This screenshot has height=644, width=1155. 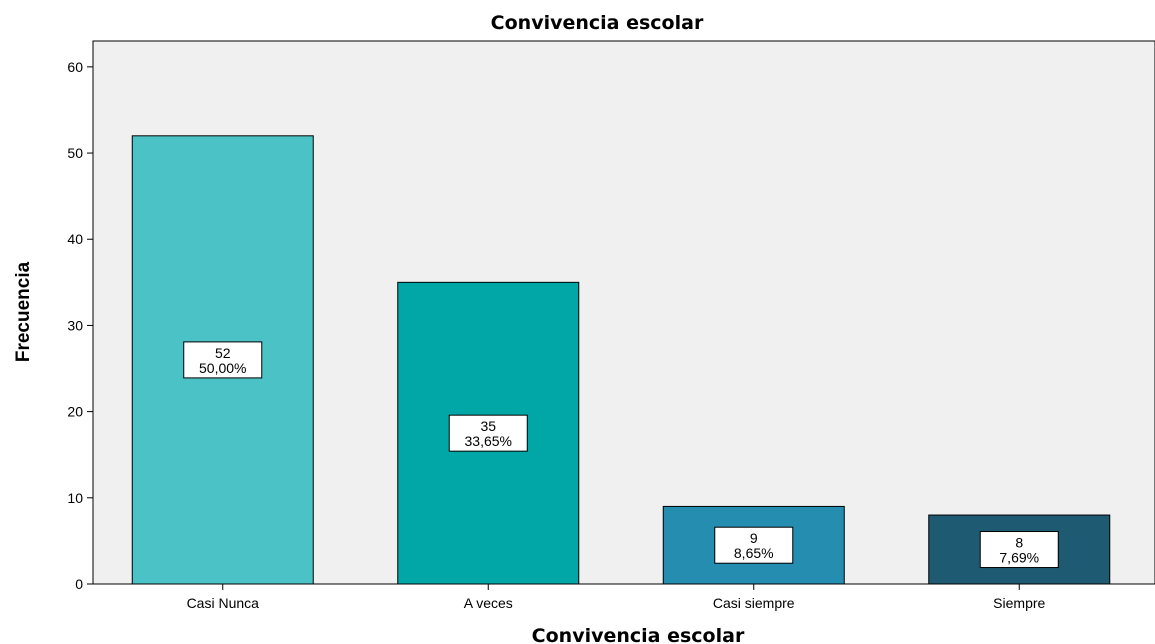 What do you see at coordinates (75, 412) in the screenshot?
I see `y-tick-label: 20` at bounding box center [75, 412].